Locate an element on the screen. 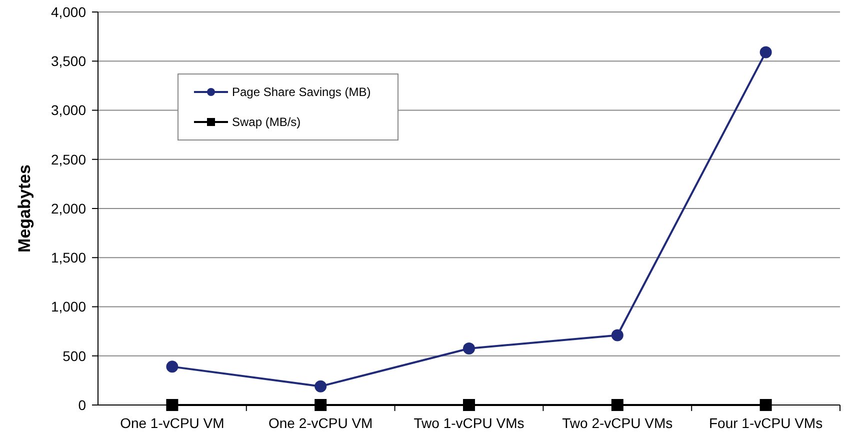 The image size is (846, 441). y-tick-label: 2,500 is located at coordinates (68, 159).